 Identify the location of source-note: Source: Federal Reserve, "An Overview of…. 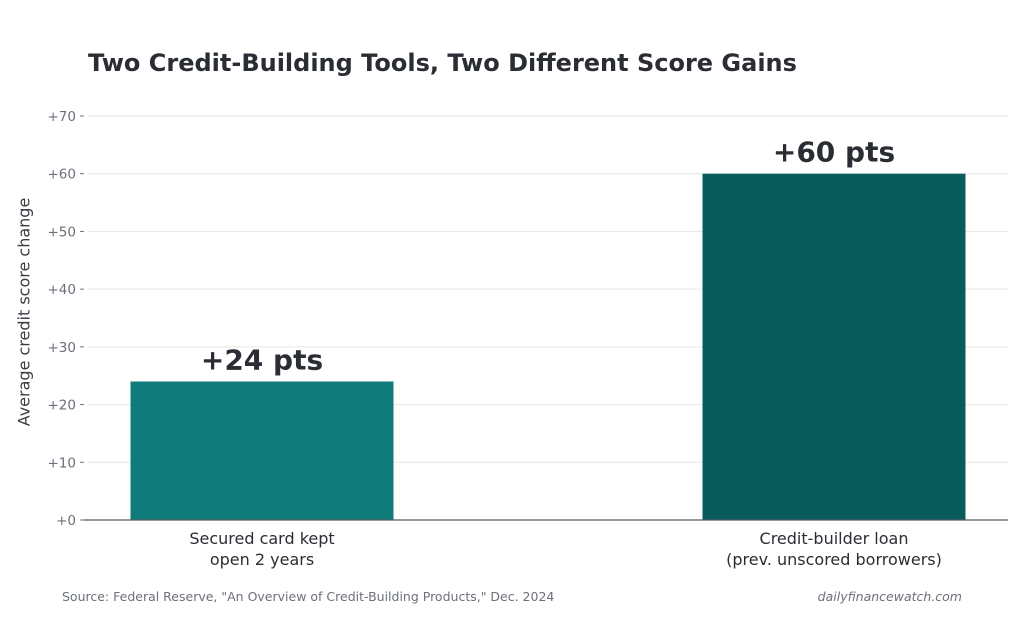
(308, 596).